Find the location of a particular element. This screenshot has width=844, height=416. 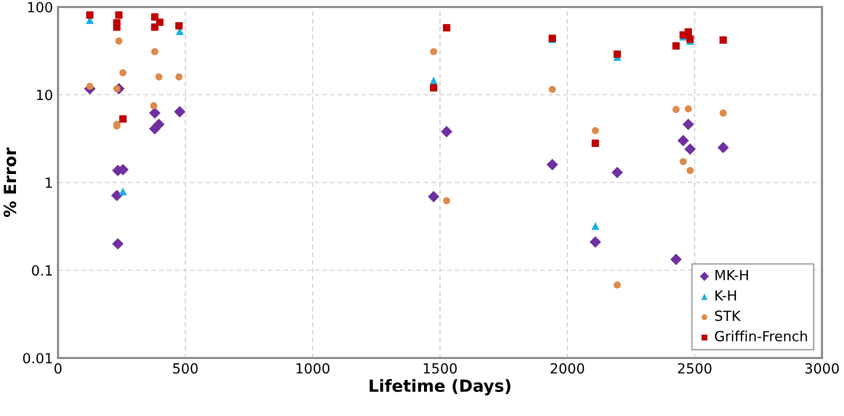

x-tick-label: 2000 is located at coordinates (567, 368).